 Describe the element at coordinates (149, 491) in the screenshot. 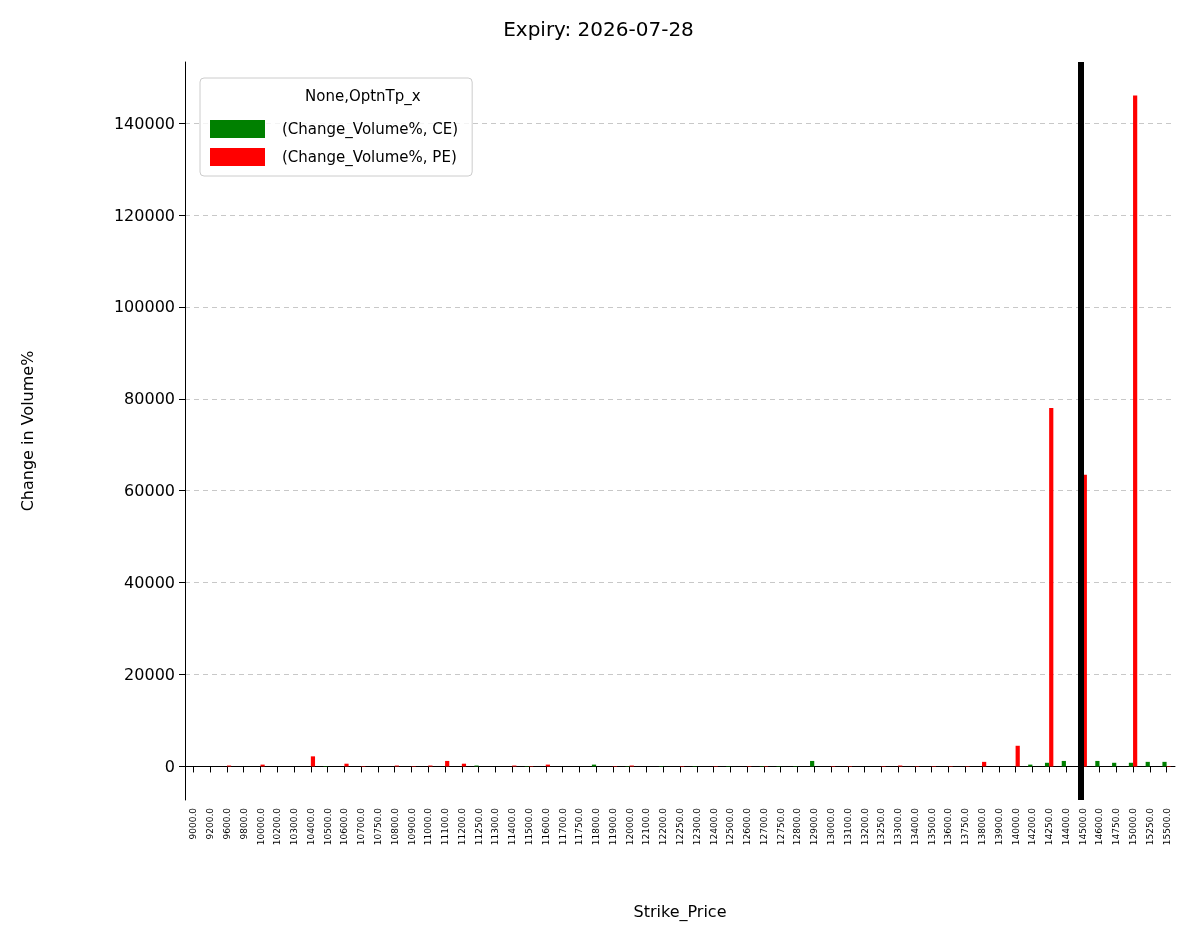

I see `y-tick-label: 60000` at that location.